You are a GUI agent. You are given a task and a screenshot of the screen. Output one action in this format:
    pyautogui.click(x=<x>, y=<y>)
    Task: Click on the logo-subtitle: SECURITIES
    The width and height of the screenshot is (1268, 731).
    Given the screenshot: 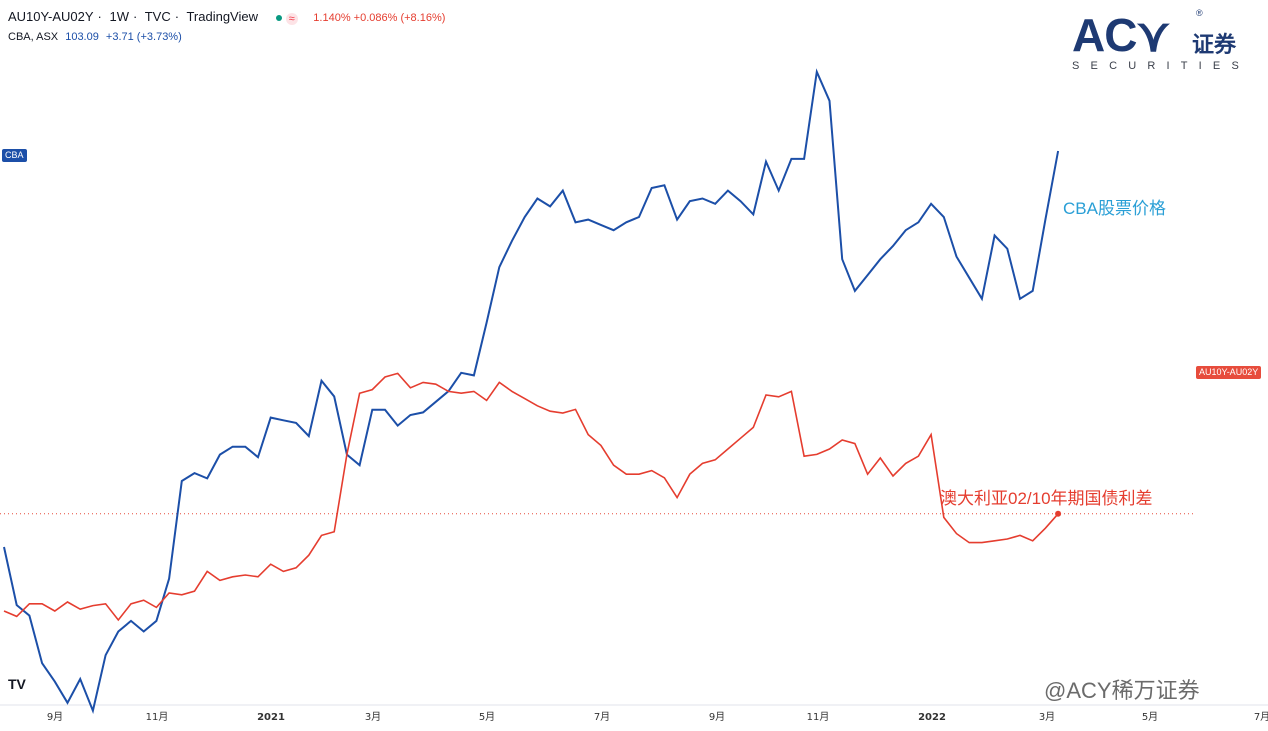 What is the action you would take?
    pyautogui.click(x=1161, y=66)
    